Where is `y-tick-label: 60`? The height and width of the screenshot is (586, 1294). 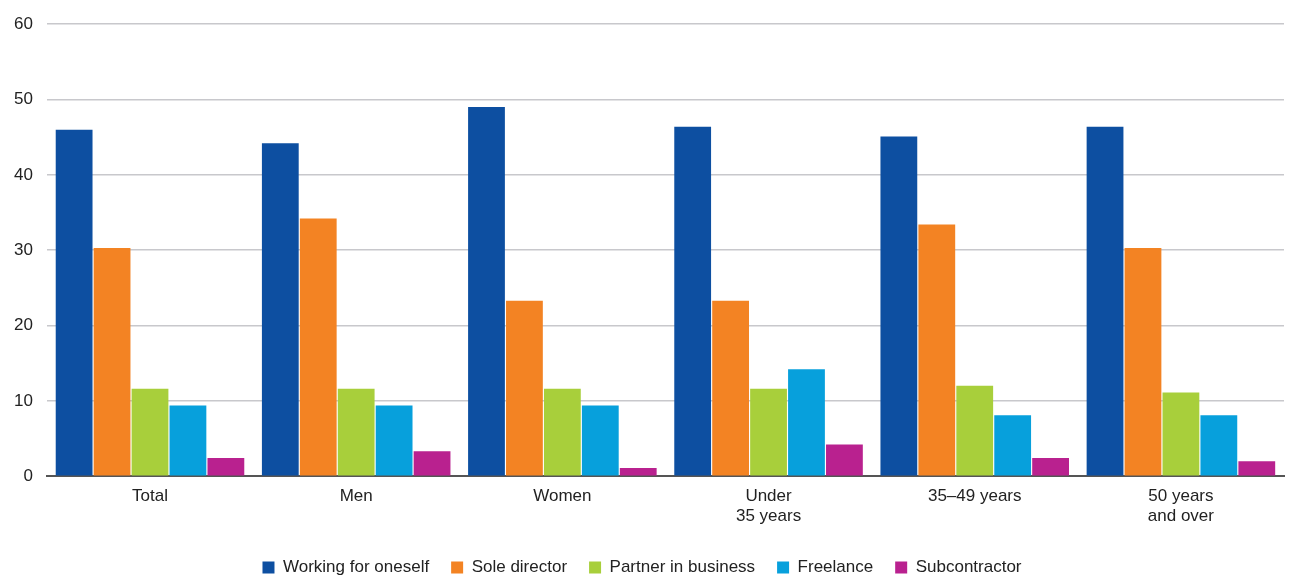 y-tick-label: 60 is located at coordinates (23, 23).